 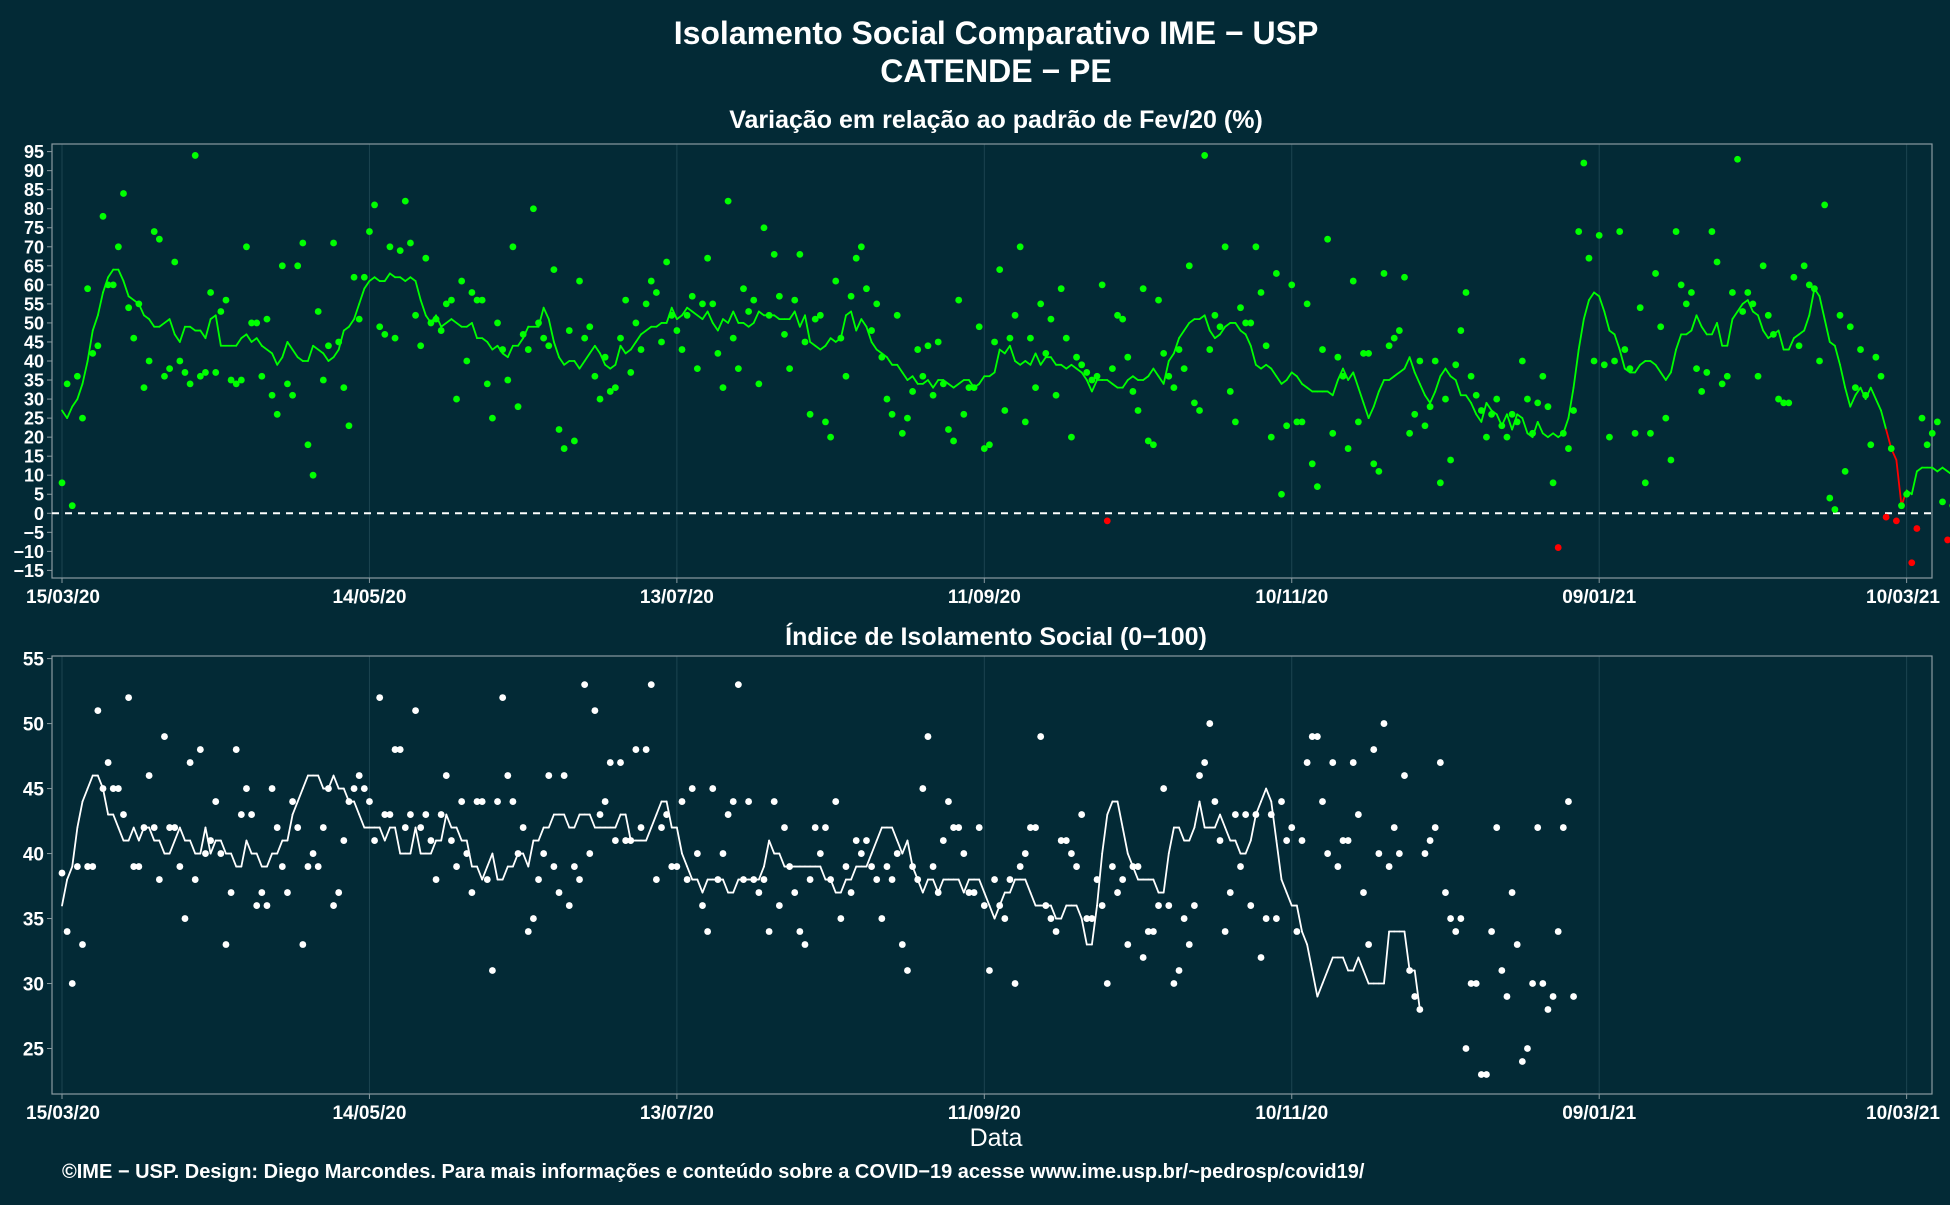 What do you see at coordinates (984, 597) in the screenshot?
I see `x-tick-label: 11/09/20` at bounding box center [984, 597].